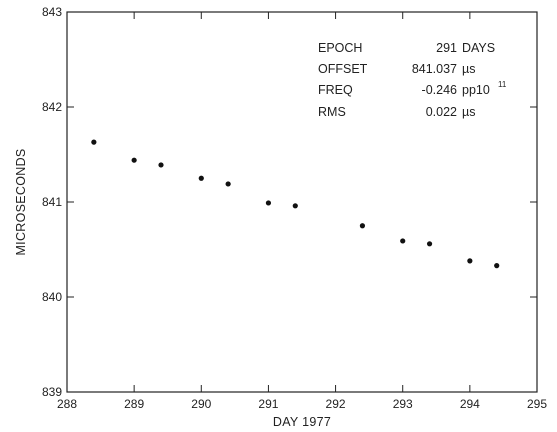 This screenshot has width=557, height=432. Describe the element at coordinates (343, 69) in the screenshot. I see `annotation-label: OFFSET` at that location.